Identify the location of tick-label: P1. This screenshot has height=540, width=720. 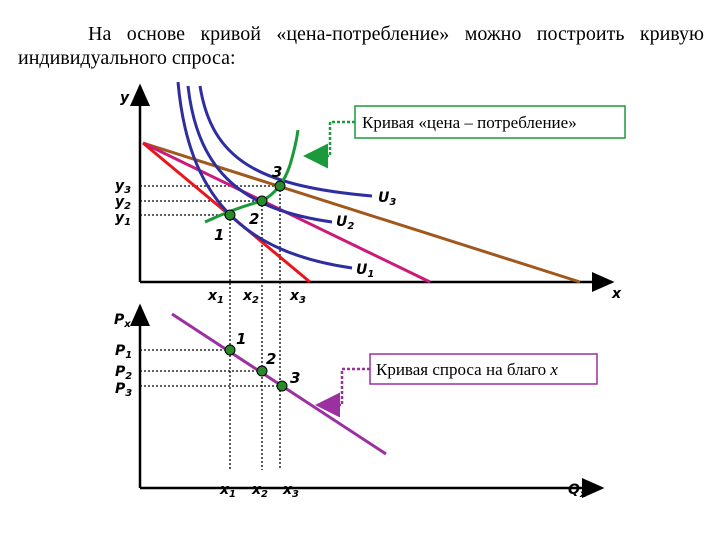
(123, 352).